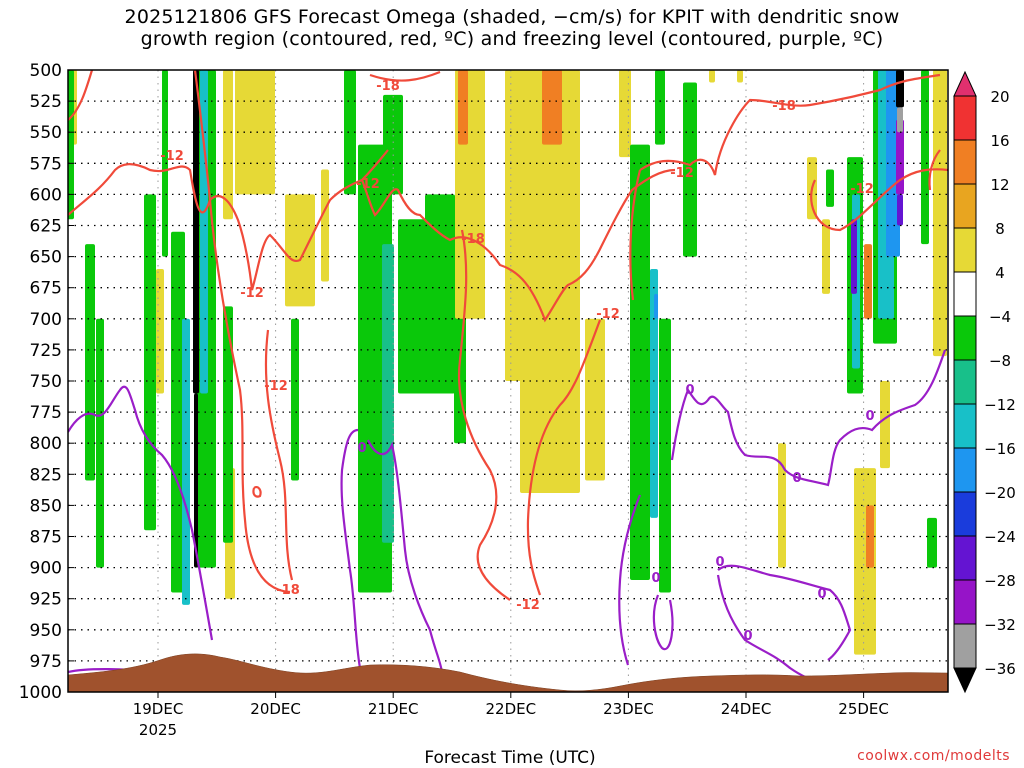  I want to click on credit-text: coolwx.com/modelts, so click(933, 756).